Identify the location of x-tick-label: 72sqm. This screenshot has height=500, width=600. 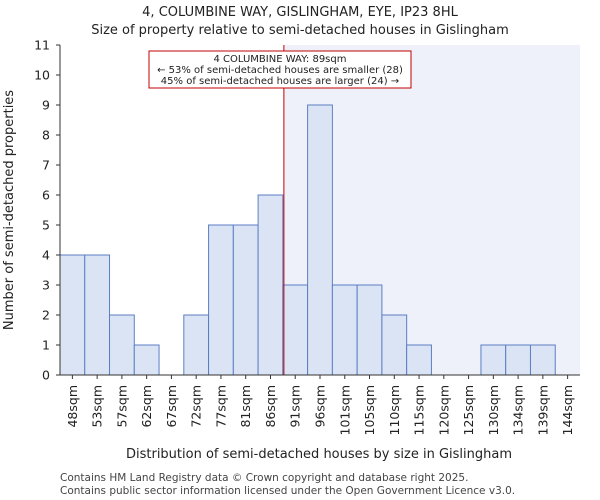
(196, 406).